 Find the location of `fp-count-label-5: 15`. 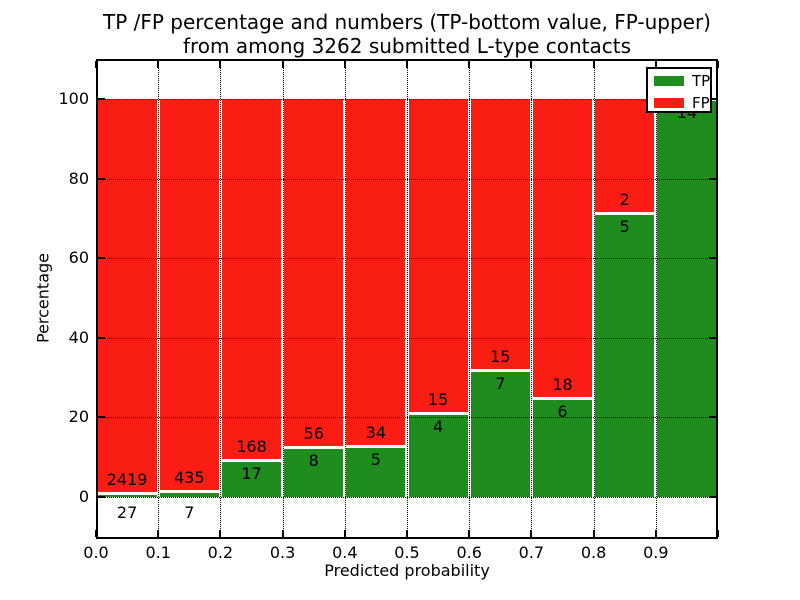

fp-count-label-5: 15 is located at coordinates (438, 400).